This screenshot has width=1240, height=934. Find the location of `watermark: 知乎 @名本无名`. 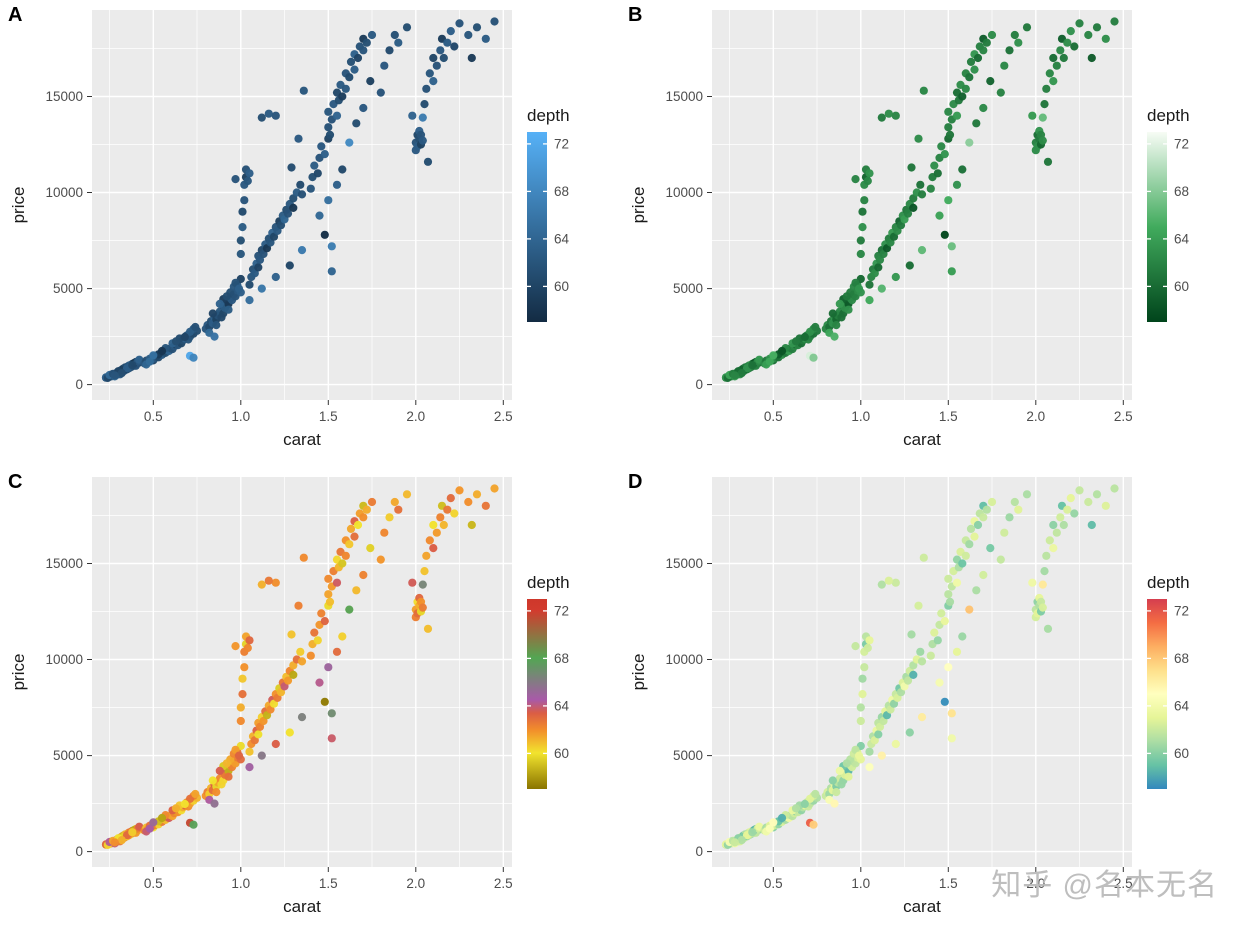

watermark: 知乎 @名本无名 is located at coordinates (1104, 885).